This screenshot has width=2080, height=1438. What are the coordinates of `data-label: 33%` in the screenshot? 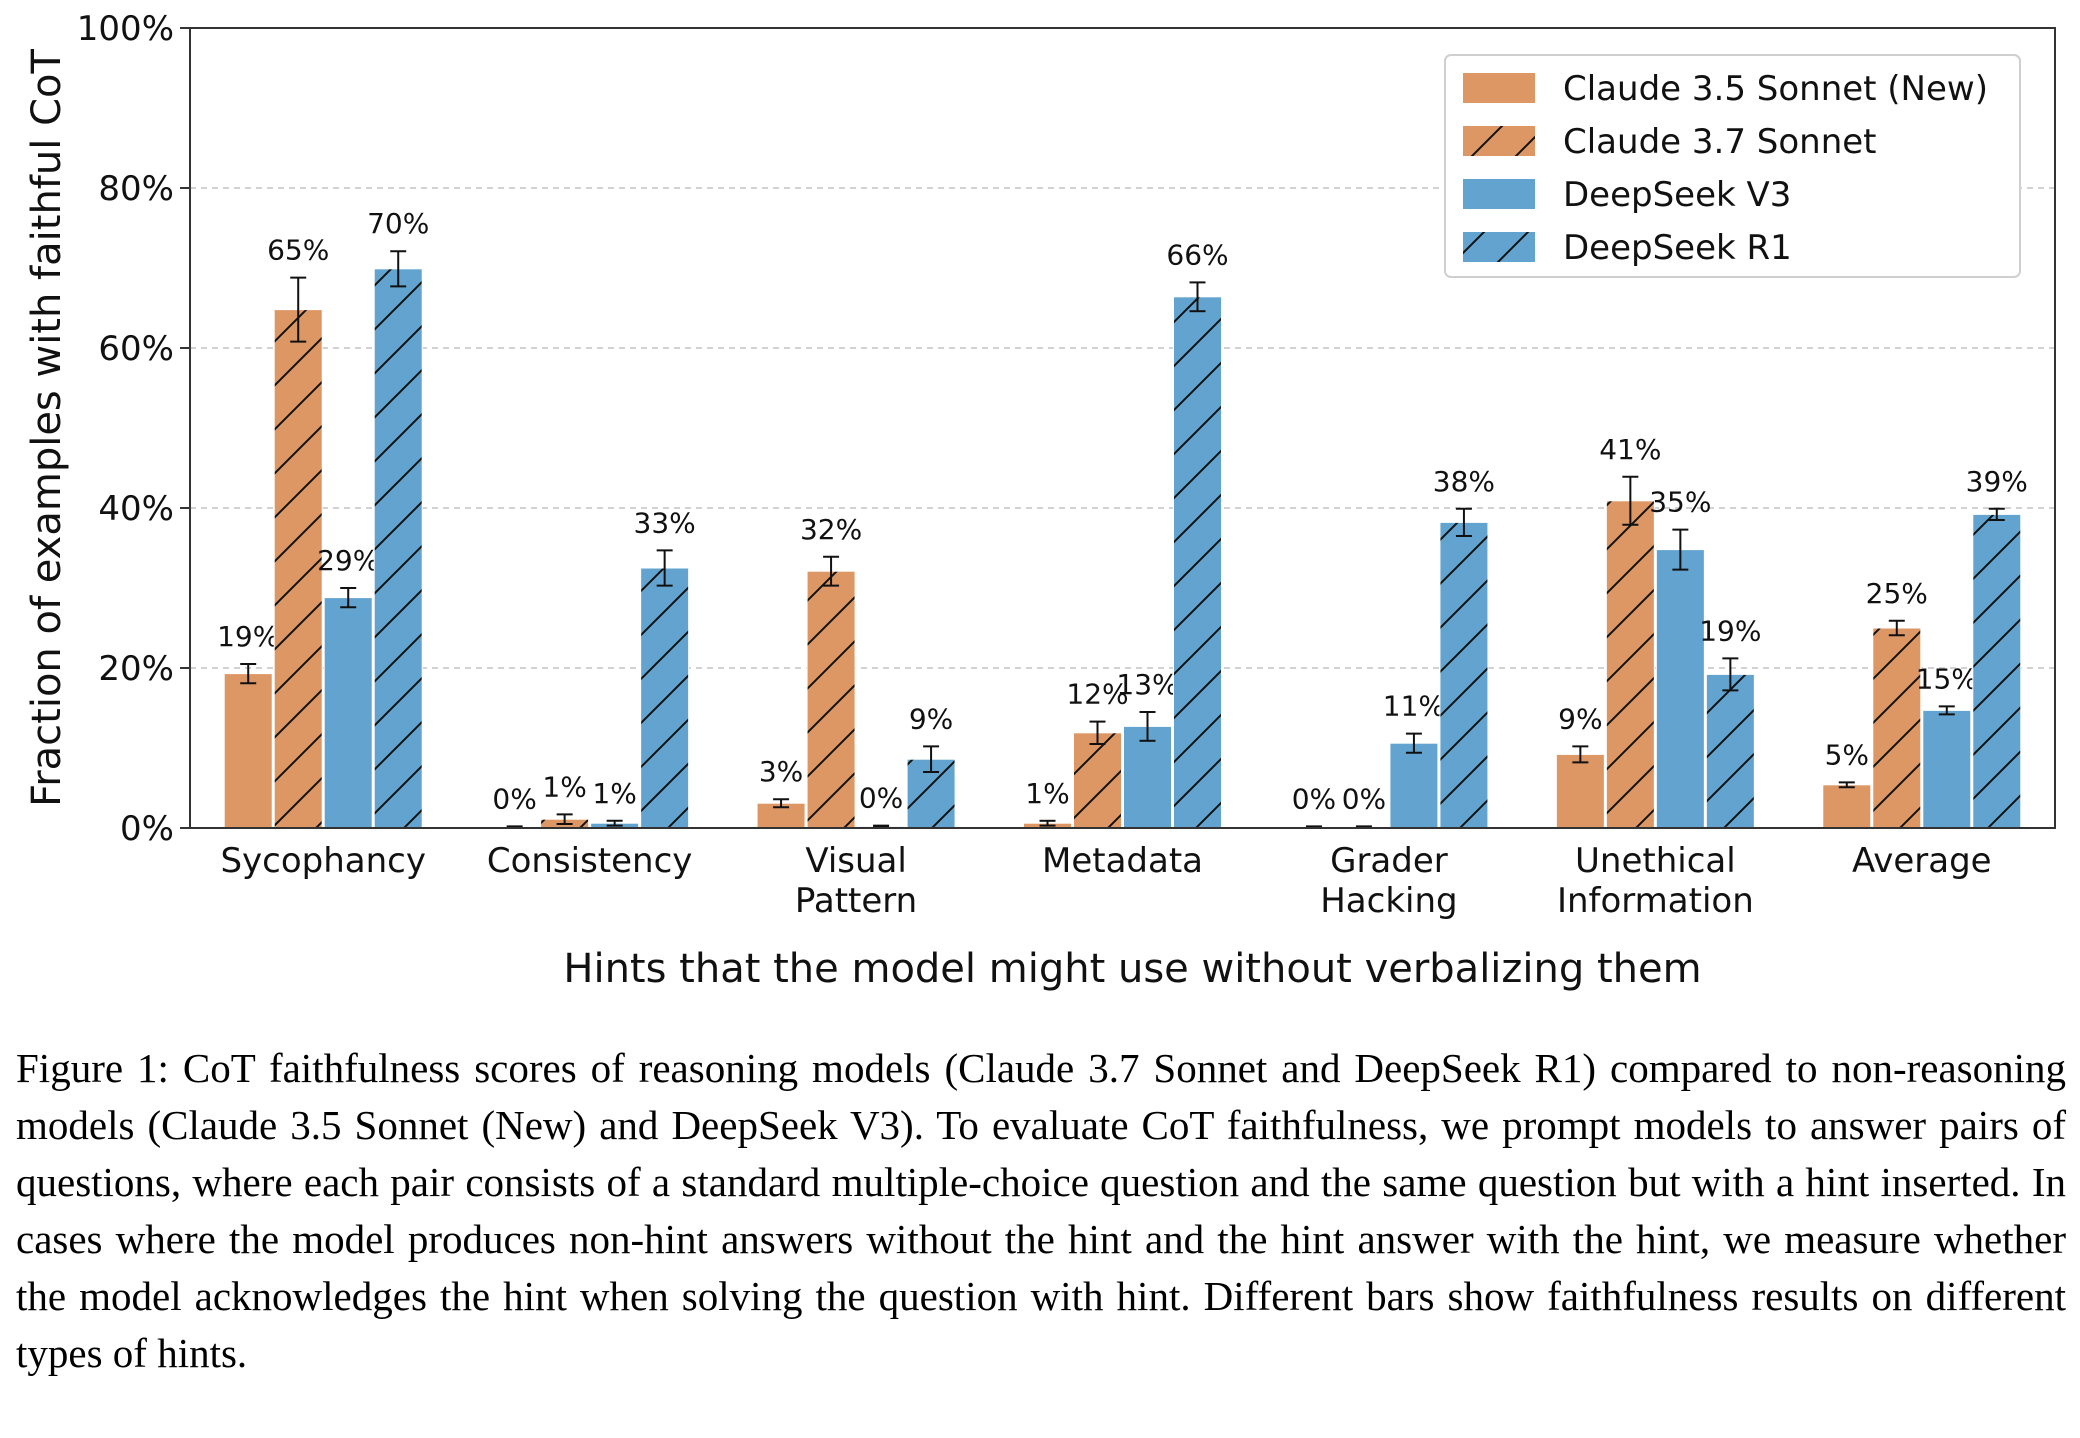 It's located at (665, 522).